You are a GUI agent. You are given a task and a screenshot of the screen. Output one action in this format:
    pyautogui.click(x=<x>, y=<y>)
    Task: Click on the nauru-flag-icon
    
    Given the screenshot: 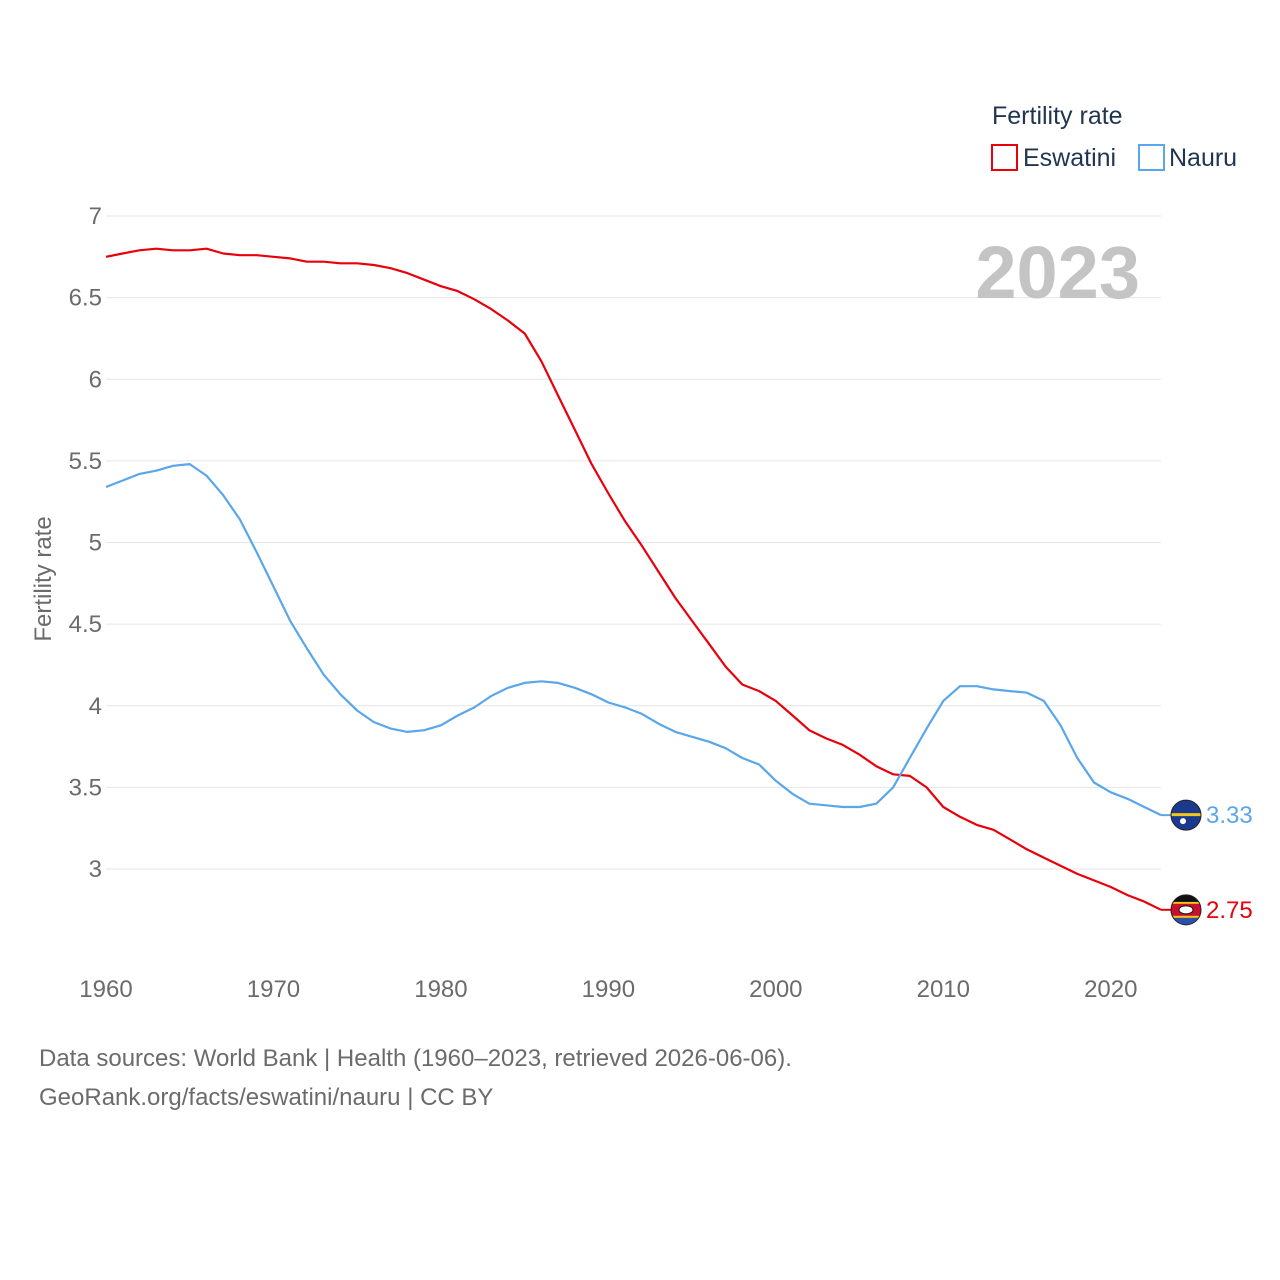 What is the action you would take?
    pyautogui.click(x=1186, y=815)
    